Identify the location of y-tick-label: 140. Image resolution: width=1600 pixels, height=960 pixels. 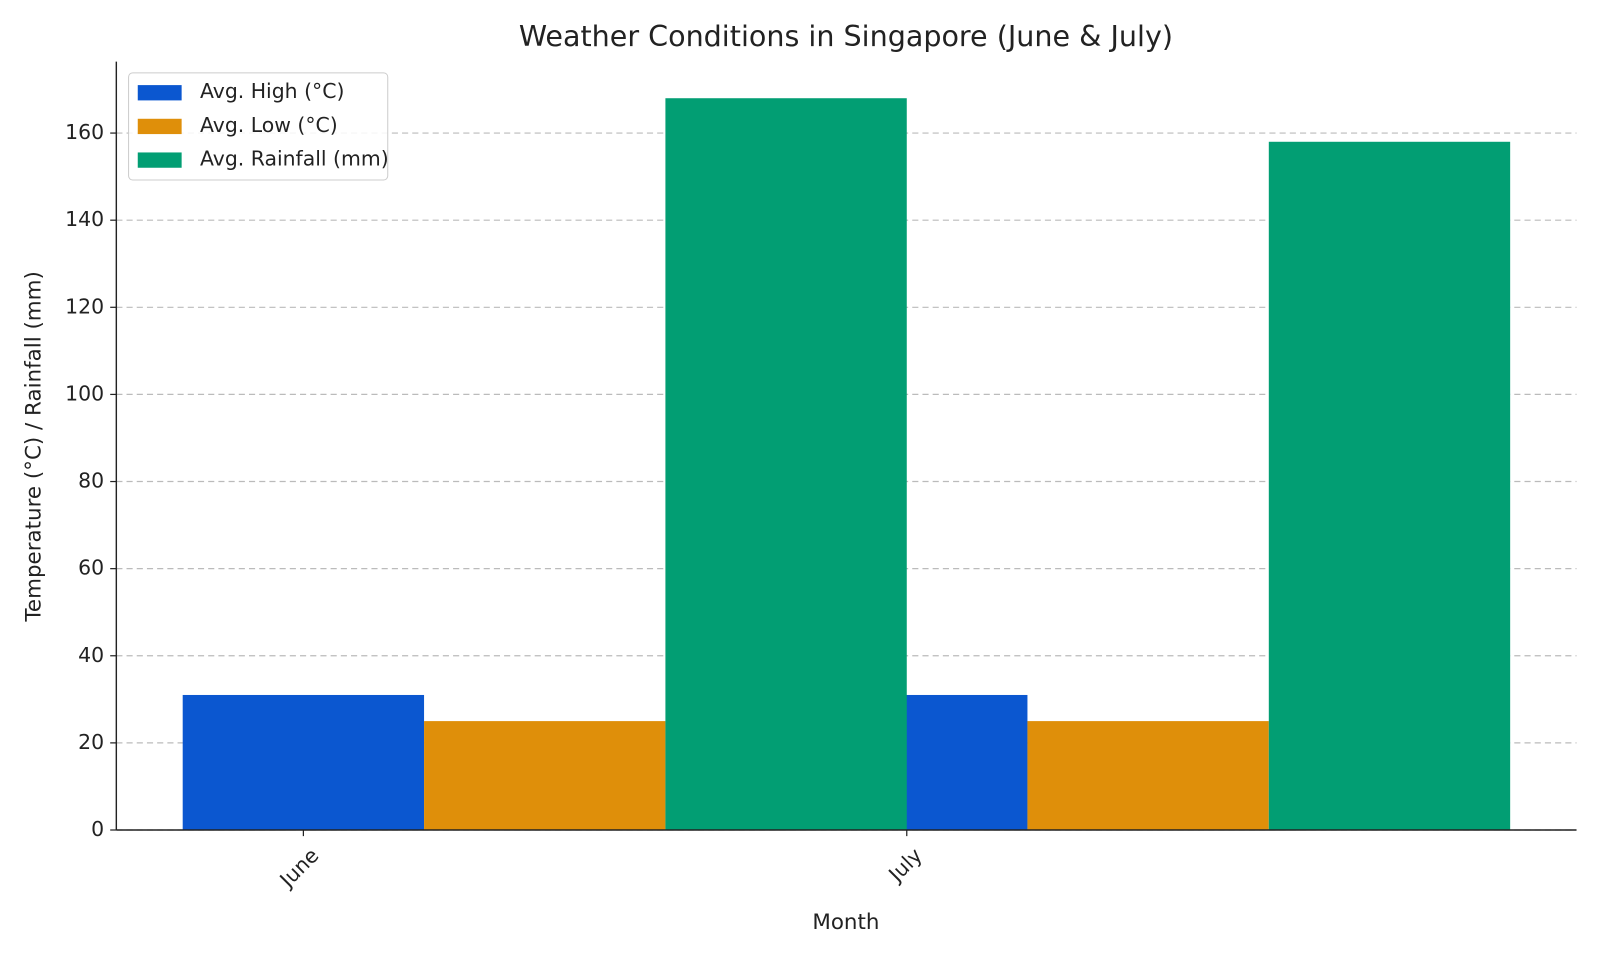
(84, 219).